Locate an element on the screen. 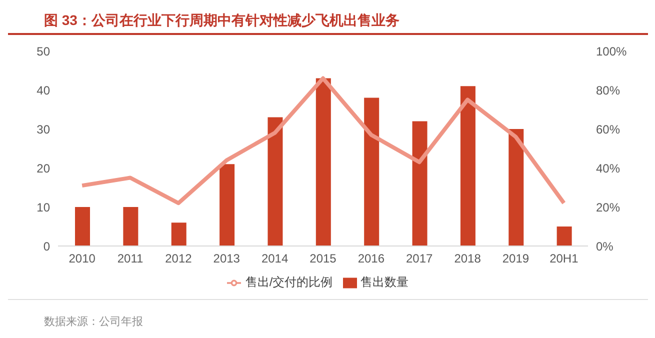 This screenshot has height=338, width=655. y2-tick-label: 20% is located at coordinates (608, 207).